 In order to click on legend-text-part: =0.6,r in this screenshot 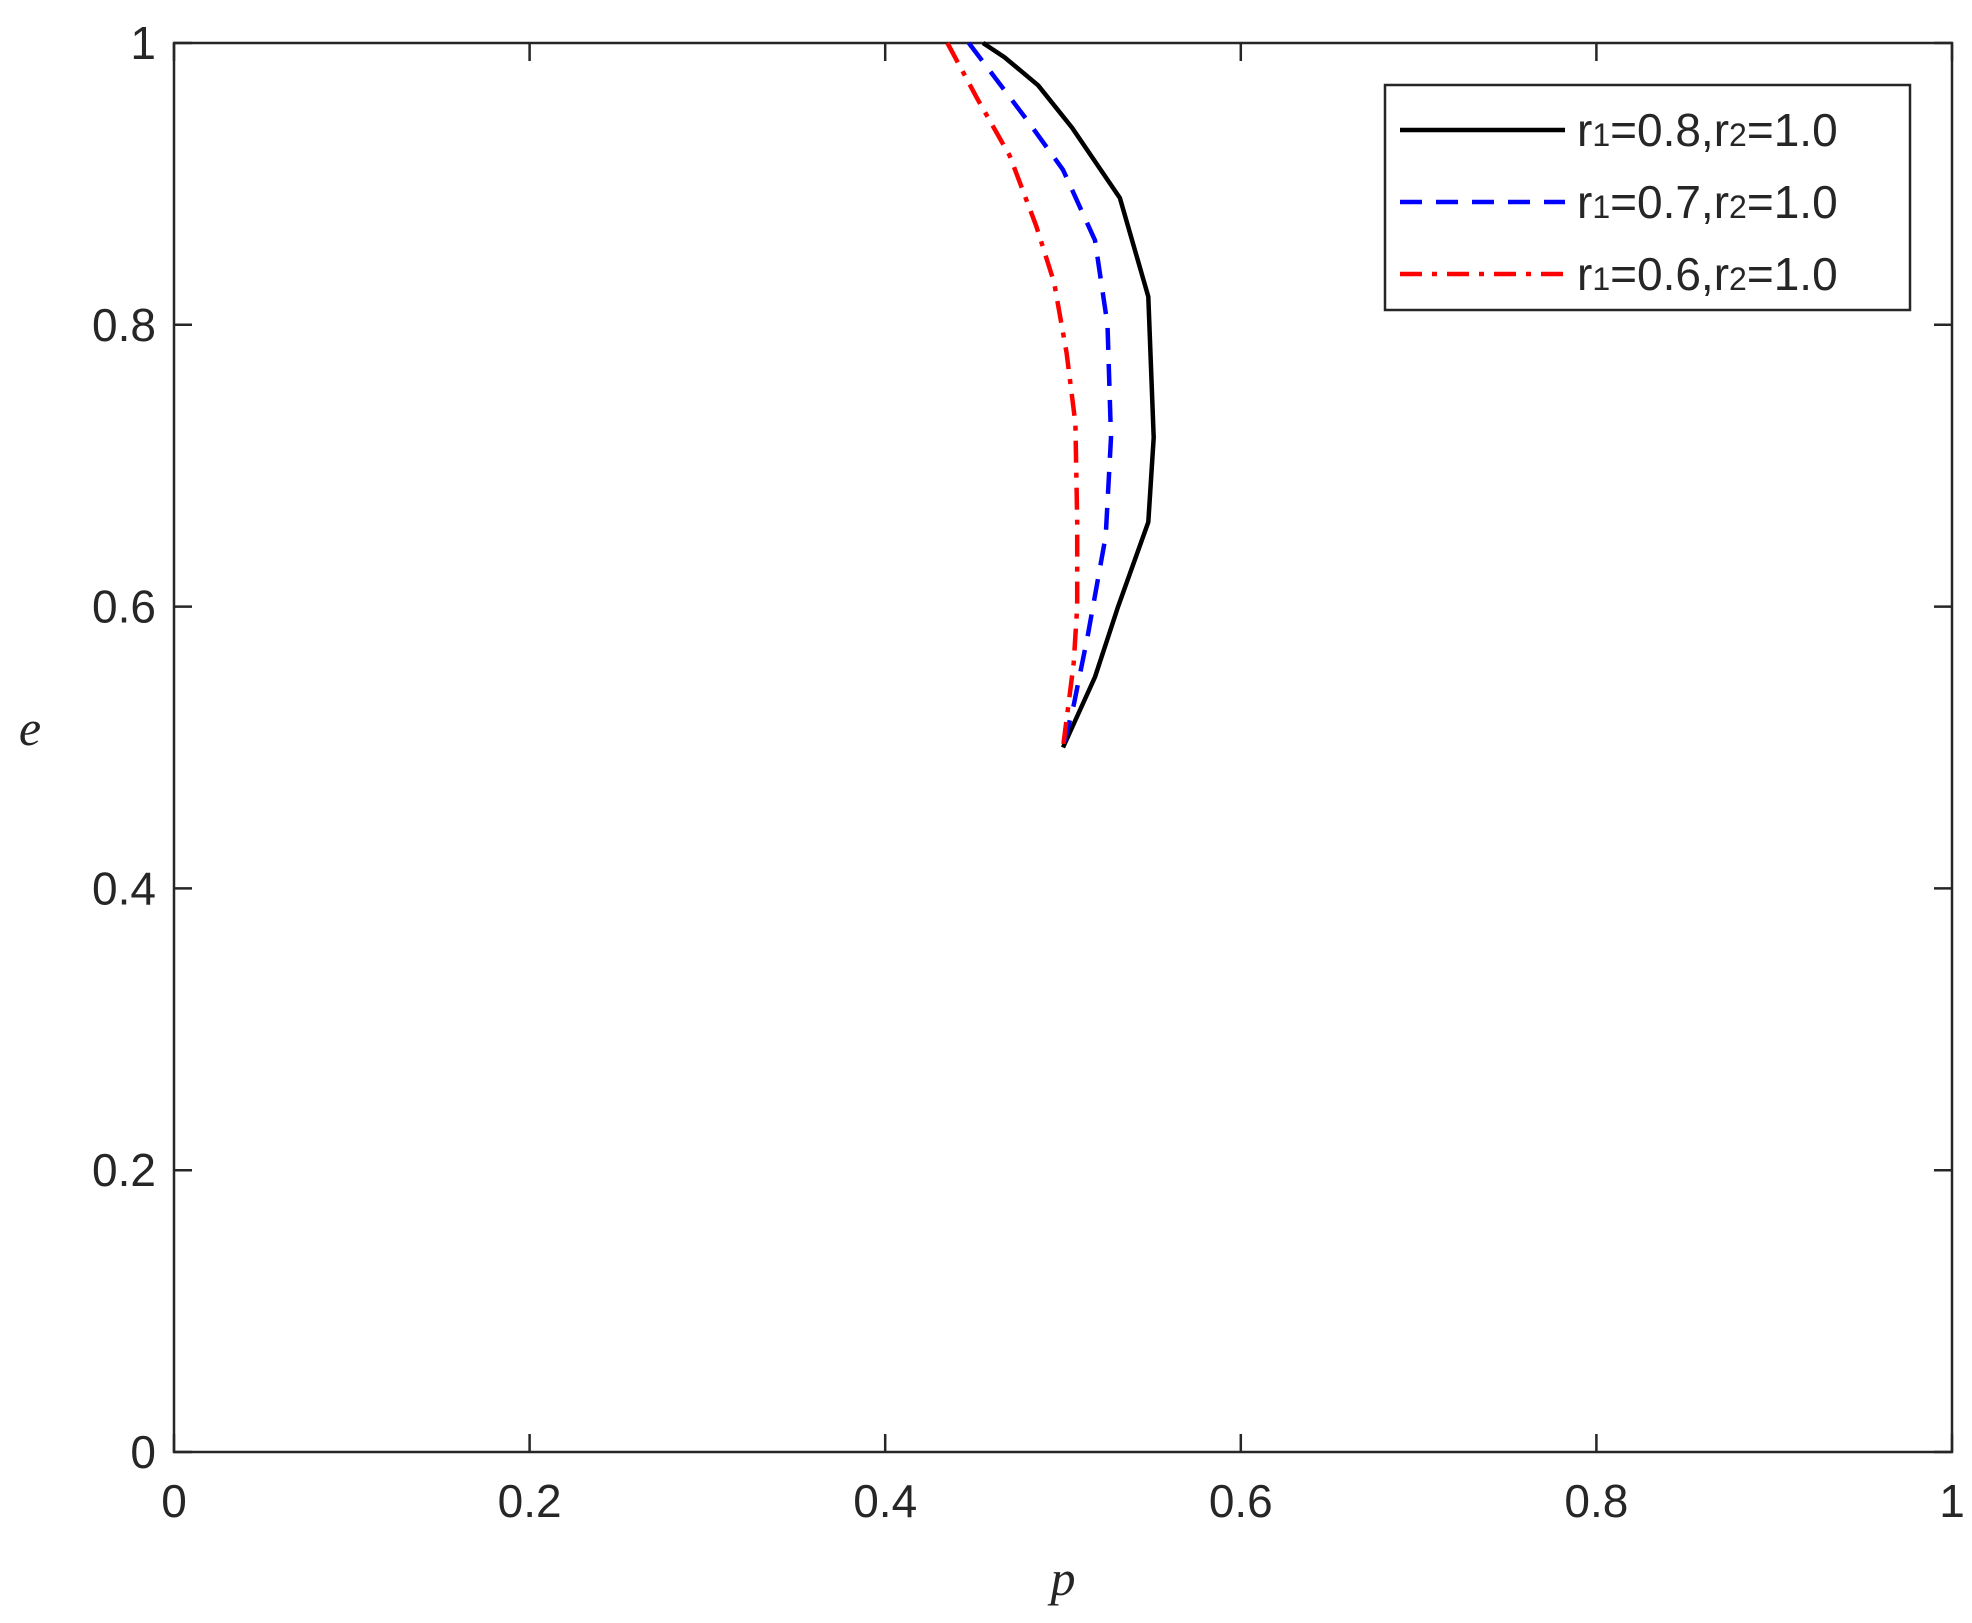, I will do `click(1669, 274)`.